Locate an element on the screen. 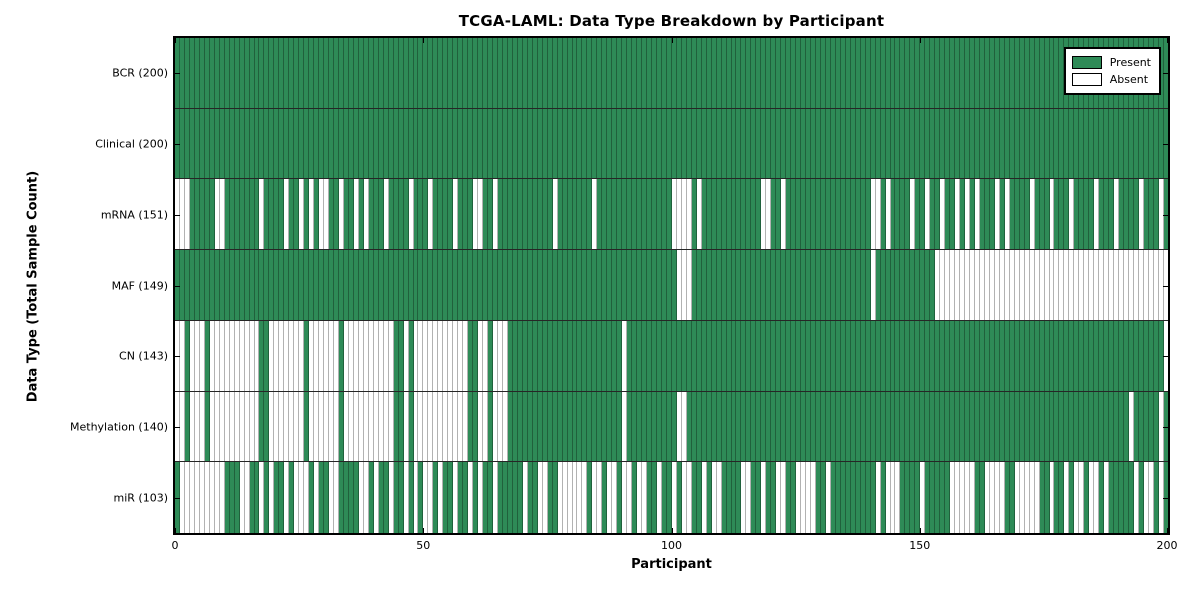 The height and width of the screenshot is (600, 1200). x-tick-label-200: 200 is located at coordinates (1167, 545).